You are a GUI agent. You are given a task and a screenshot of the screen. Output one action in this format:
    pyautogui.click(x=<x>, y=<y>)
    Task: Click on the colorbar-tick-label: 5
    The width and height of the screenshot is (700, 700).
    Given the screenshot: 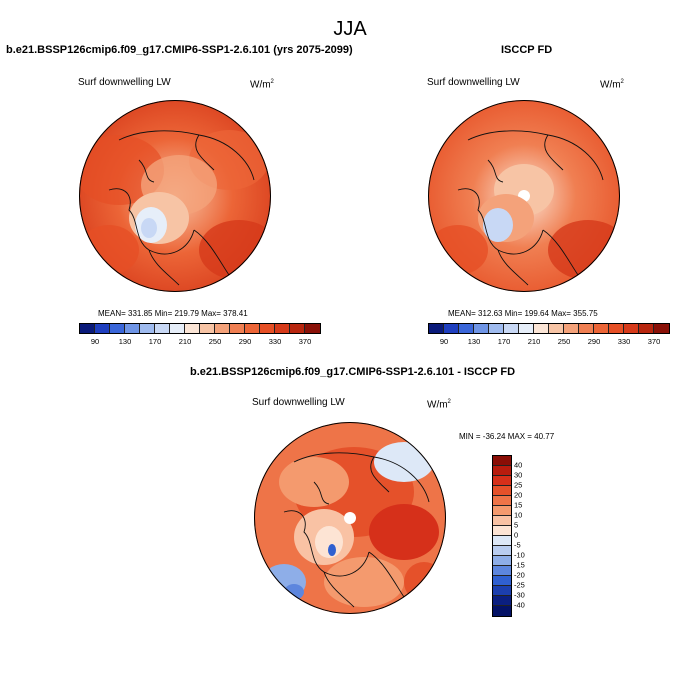 What is the action you would take?
    pyautogui.click(x=516, y=525)
    